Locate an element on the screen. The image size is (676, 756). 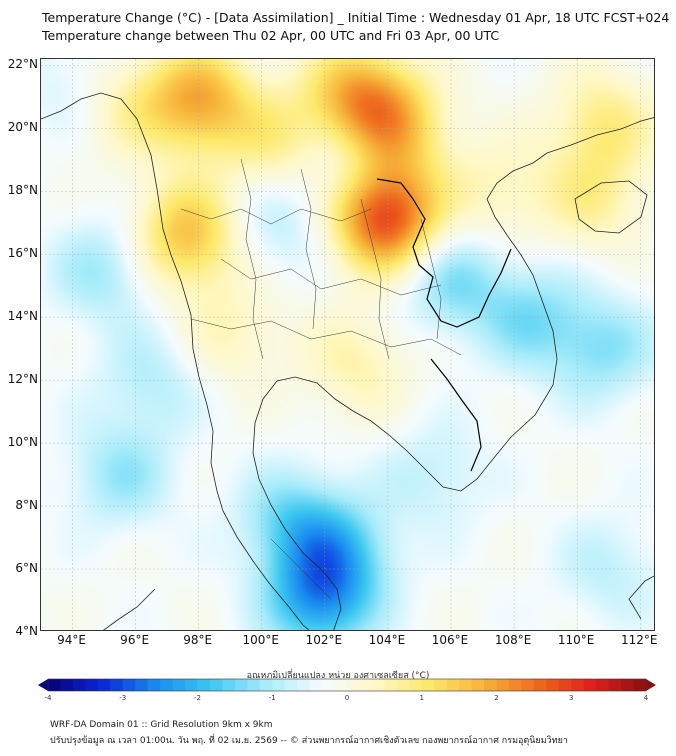
colorbar-tick-label: -1 is located at coordinates (272, 698).